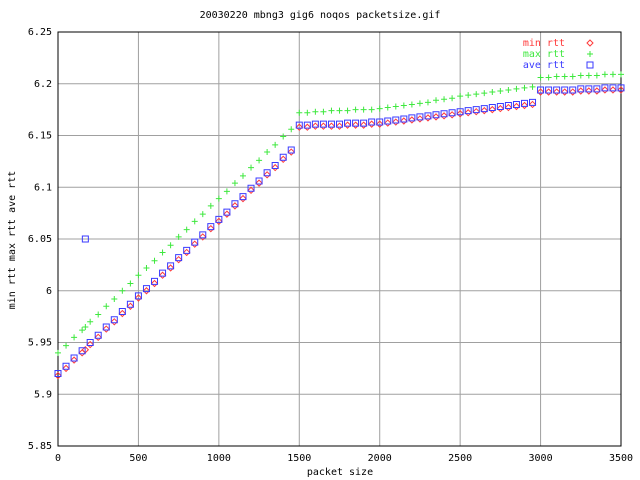  I want to click on x-tick-label: 2000, so click(380, 458).